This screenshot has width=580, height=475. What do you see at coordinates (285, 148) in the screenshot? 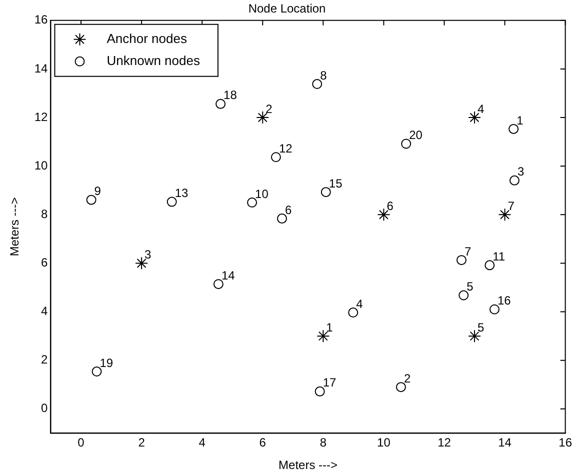
I see `annotation: 12` at bounding box center [285, 148].